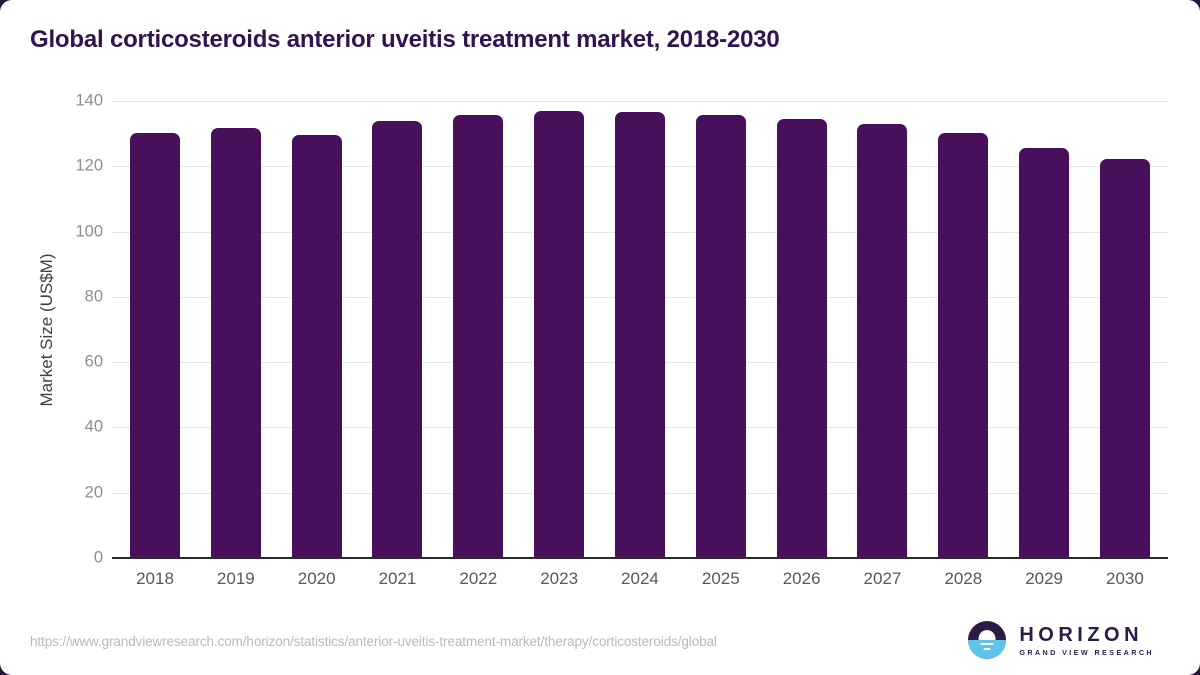 This screenshot has width=1200, height=675. I want to click on bar-2022, so click(478, 336).